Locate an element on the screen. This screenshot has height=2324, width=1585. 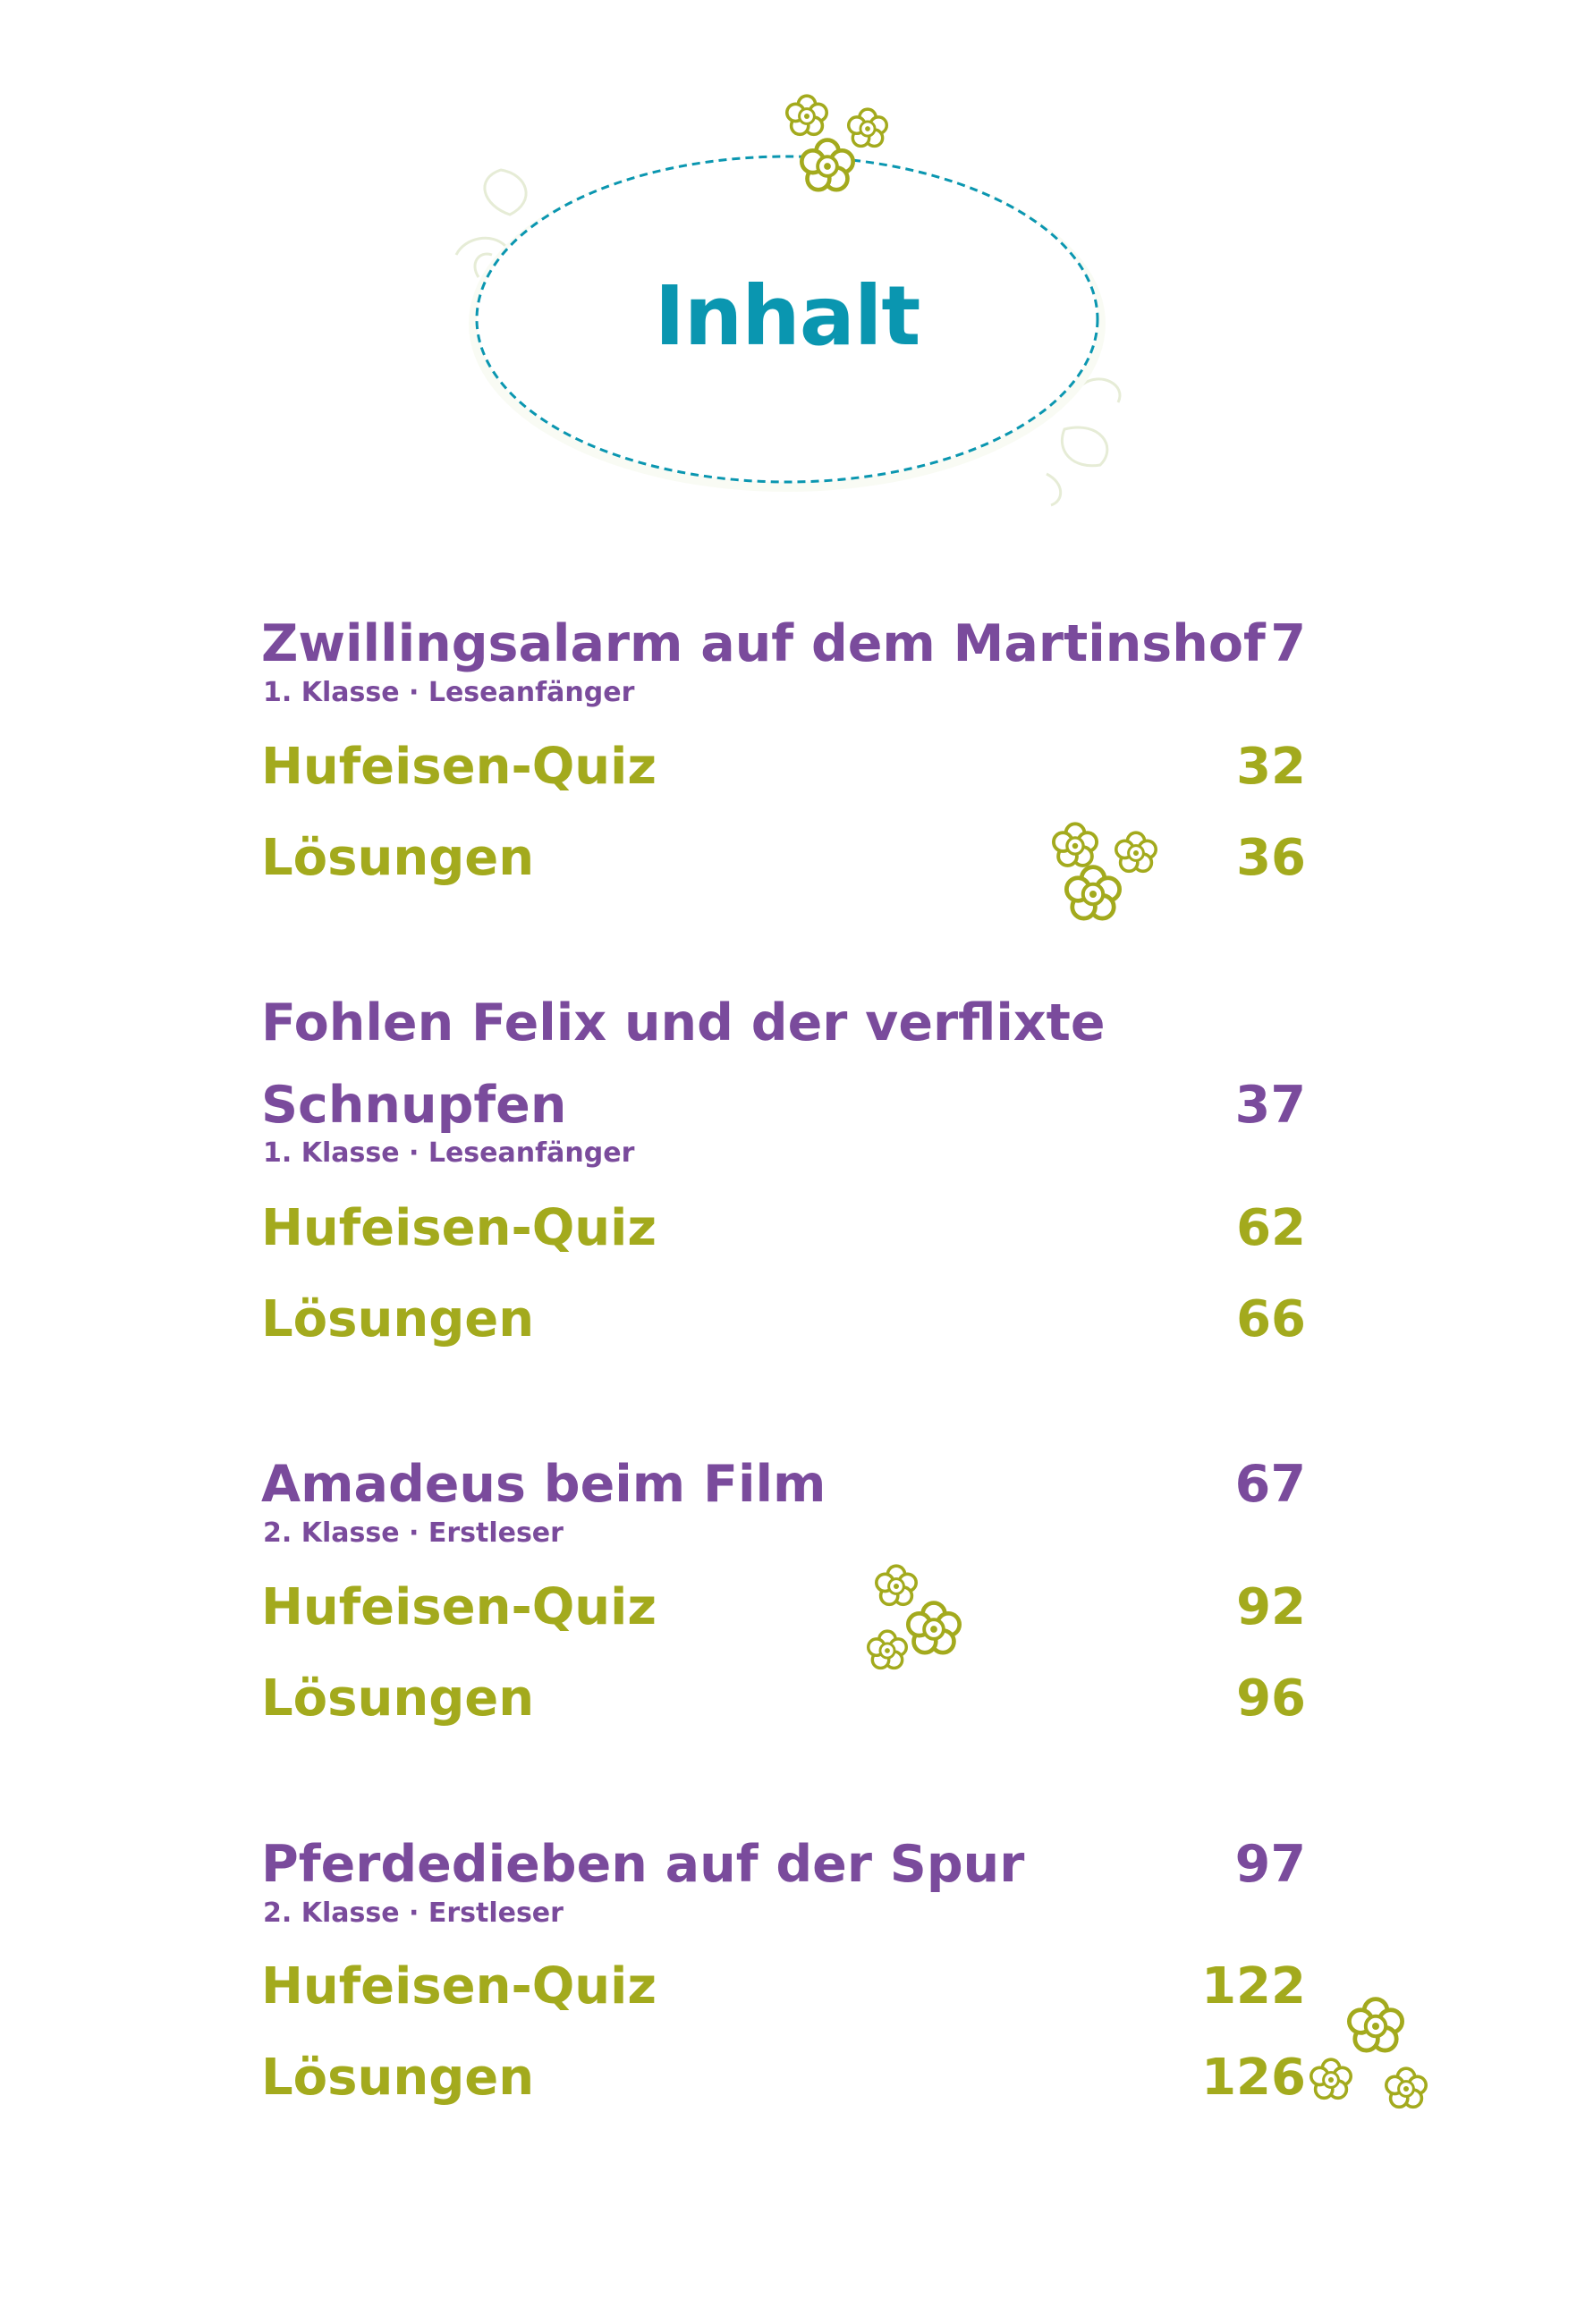
toc-quiz-entry: Hufeisen-Quiz 62 is located at coordinates (783, 1228).